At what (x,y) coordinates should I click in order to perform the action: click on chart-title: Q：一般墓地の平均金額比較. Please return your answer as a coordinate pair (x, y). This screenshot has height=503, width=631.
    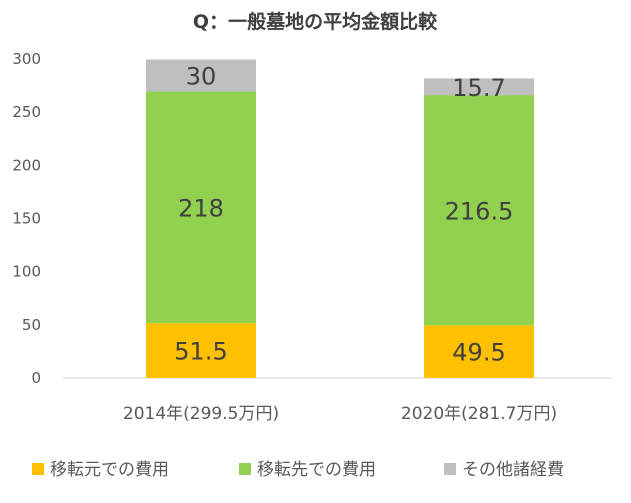
    Looking at the image, I should click on (315, 21).